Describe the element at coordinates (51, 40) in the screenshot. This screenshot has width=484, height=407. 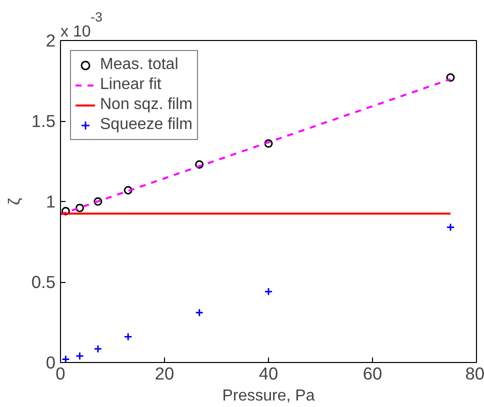
I see `y-tick-label: 2` at that location.